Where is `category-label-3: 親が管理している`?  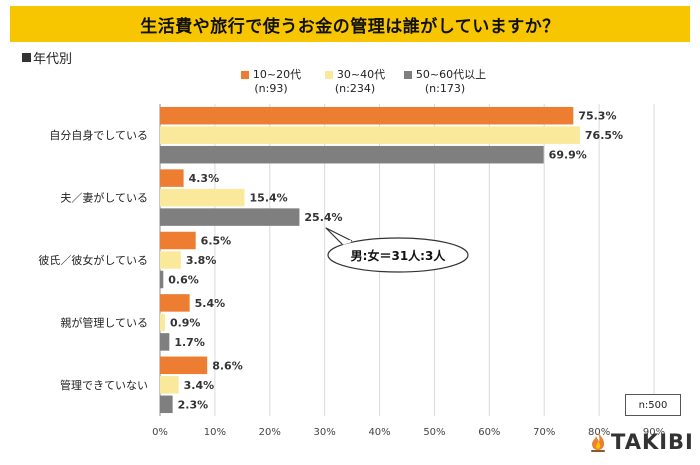
category-label-3: 親が管理している is located at coordinates (104, 322).